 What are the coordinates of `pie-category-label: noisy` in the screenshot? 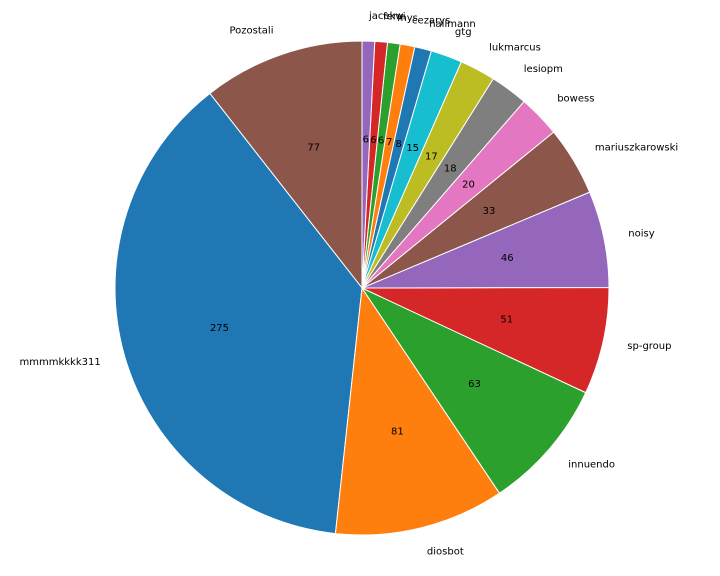 It's located at (641, 233).